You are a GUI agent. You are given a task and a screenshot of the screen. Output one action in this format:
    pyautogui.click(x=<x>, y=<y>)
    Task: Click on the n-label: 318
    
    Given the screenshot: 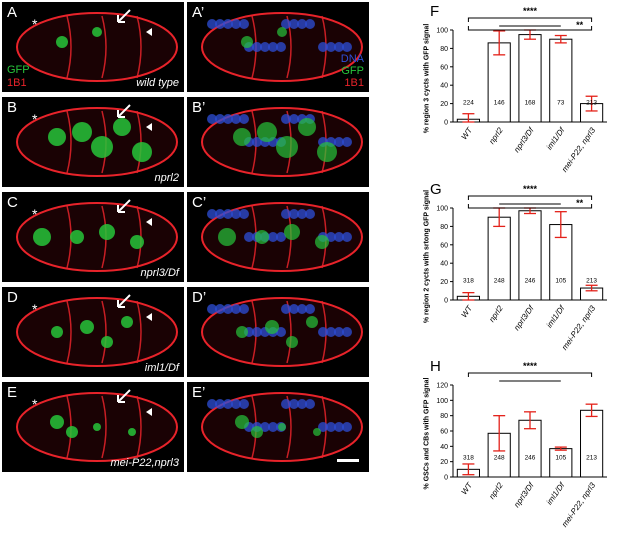 What is the action you would take?
    pyautogui.click(x=468, y=457)
    